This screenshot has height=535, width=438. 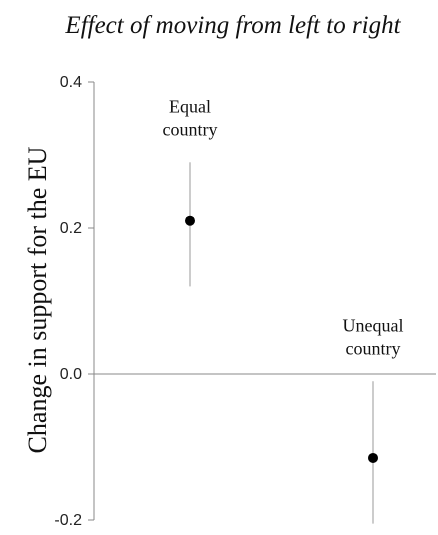 What do you see at coordinates (71, 228) in the screenshot?
I see `y-tick-label: 0.2` at bounding box center [71, 228].